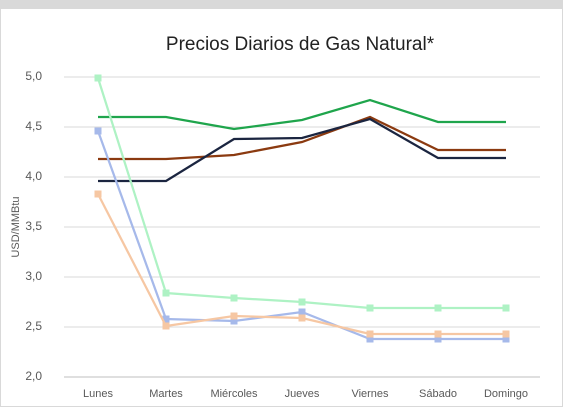  What do you see at coordinates (166, 394) in the screenshot?
I see `x-tick-label: Martes` at bounding box center [166, 394].